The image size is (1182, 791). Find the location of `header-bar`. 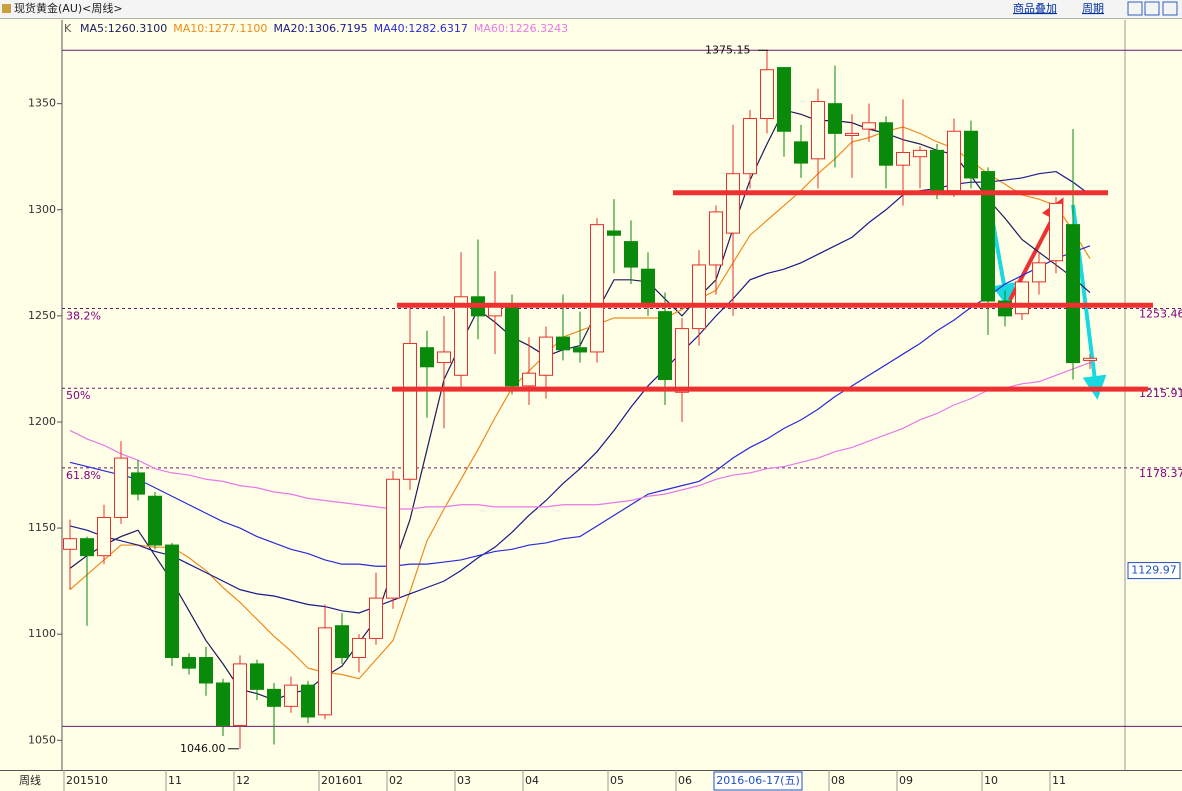

header-bar is located at coordinates (591, 9).